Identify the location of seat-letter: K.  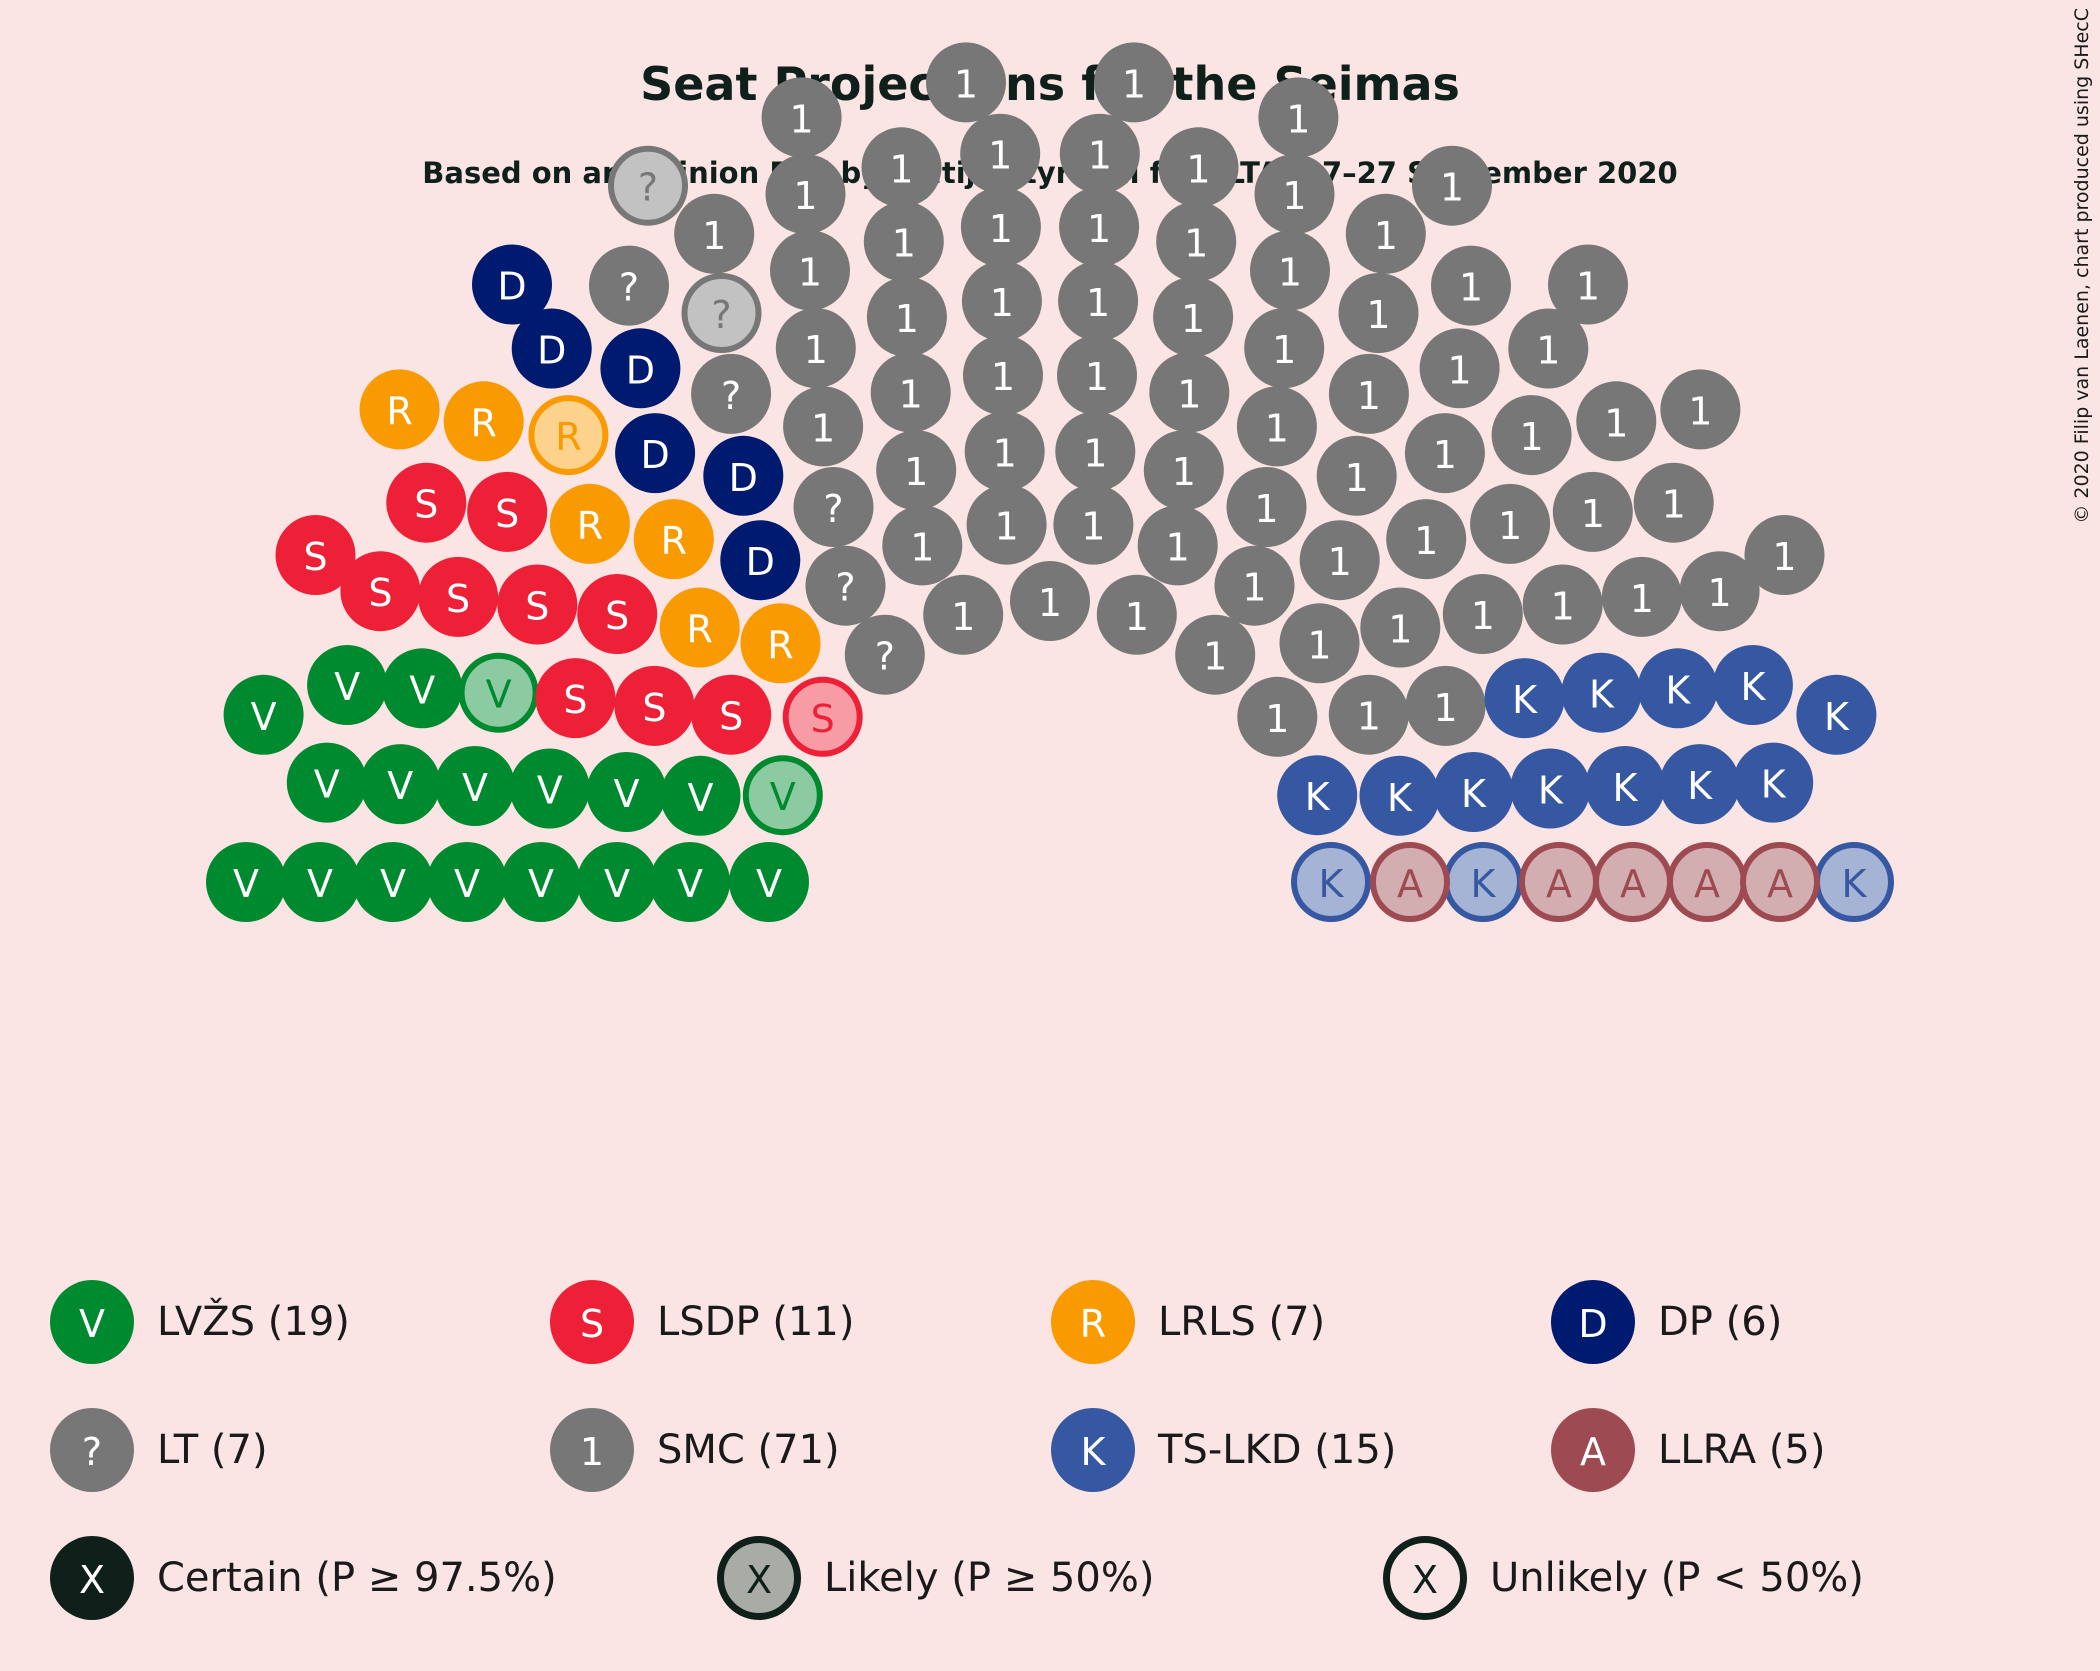
(1551, 791).